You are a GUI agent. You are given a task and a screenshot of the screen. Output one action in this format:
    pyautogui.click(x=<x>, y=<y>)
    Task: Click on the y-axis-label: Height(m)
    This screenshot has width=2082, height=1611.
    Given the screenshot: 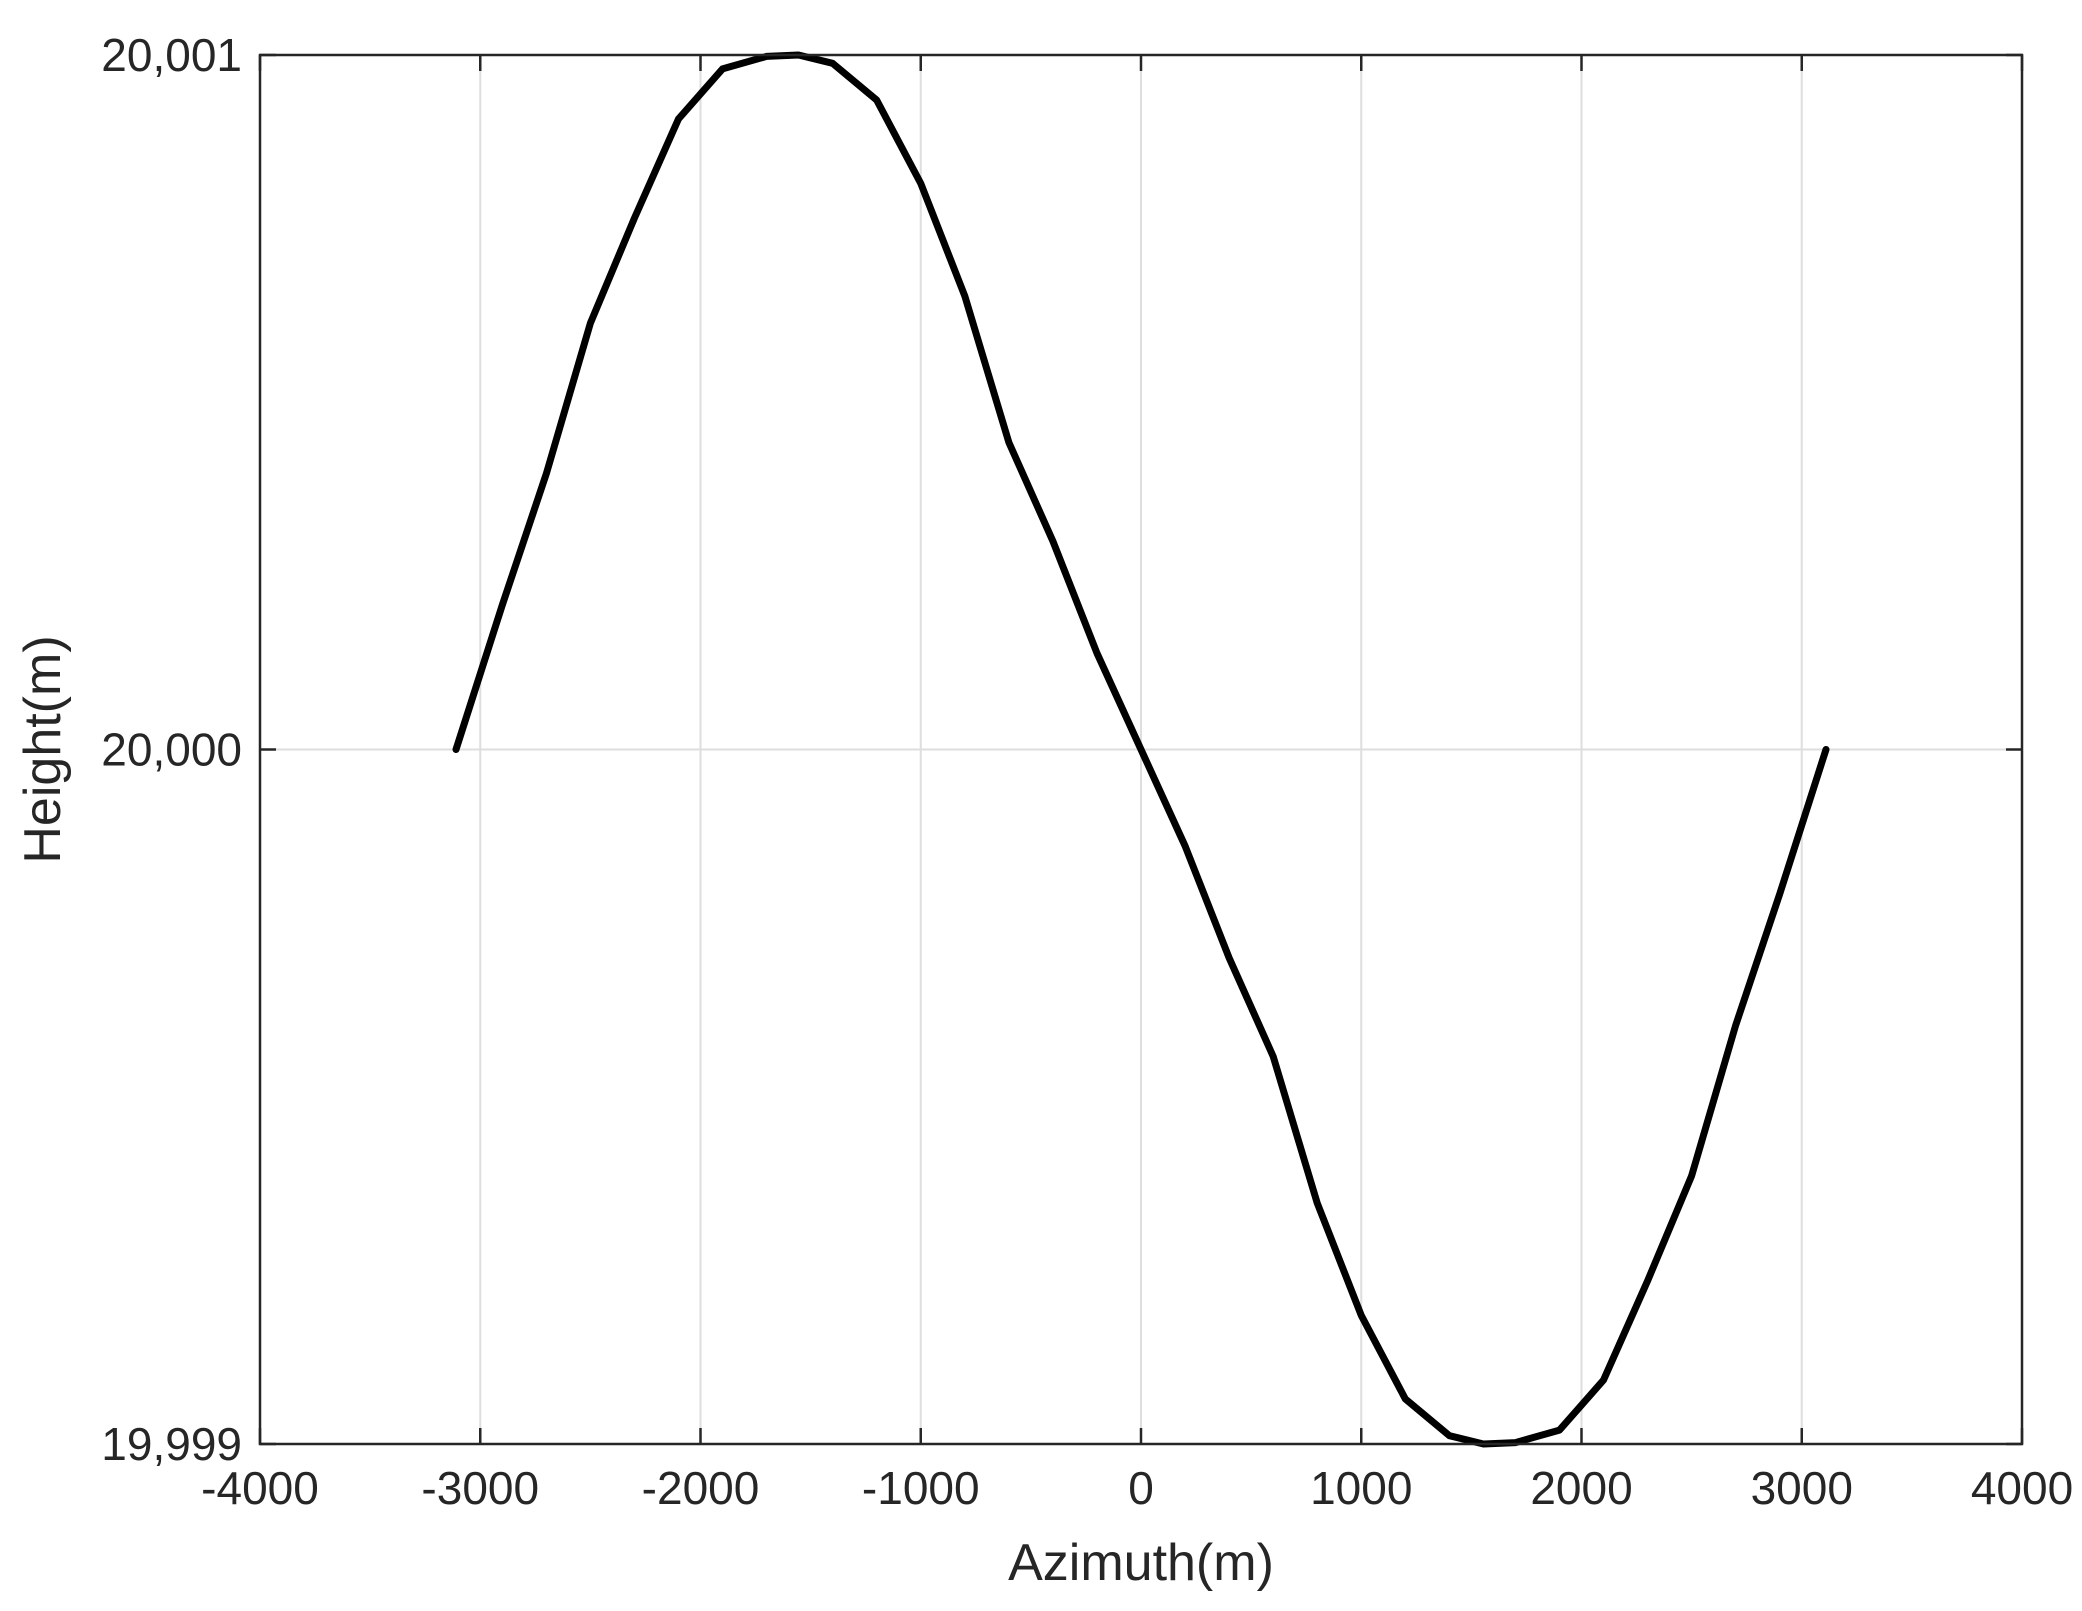 What is the action you would take?
    pyautogui.click(x=43, y=749)
    